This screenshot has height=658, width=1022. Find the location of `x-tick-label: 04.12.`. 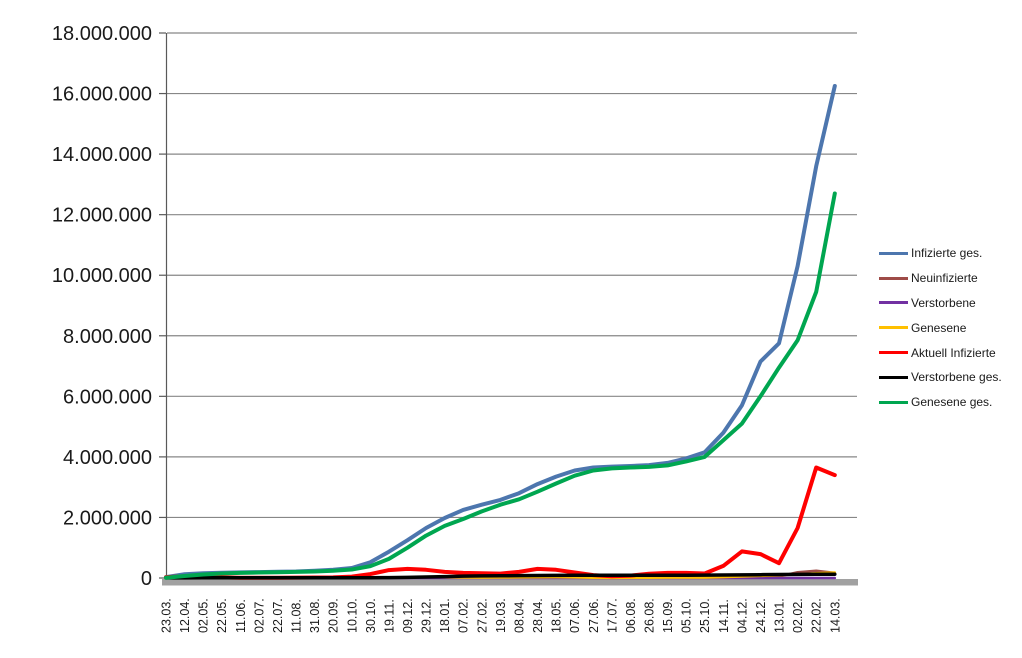

x-tick-label: 04.12. is located at coordinates (742, 615).